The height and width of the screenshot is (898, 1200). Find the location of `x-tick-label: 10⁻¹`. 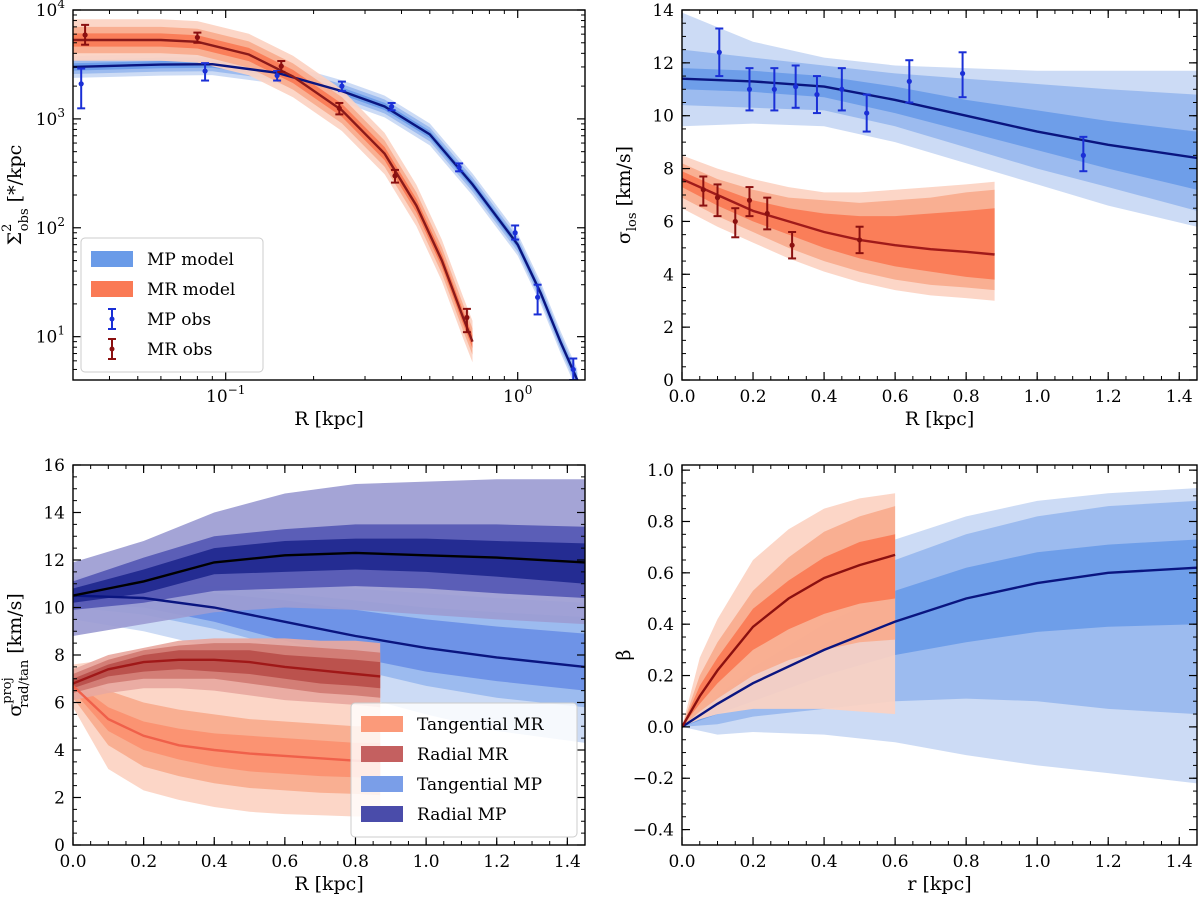

x-tick-label: 10⁻¹ is located at coordinates (225, 395).